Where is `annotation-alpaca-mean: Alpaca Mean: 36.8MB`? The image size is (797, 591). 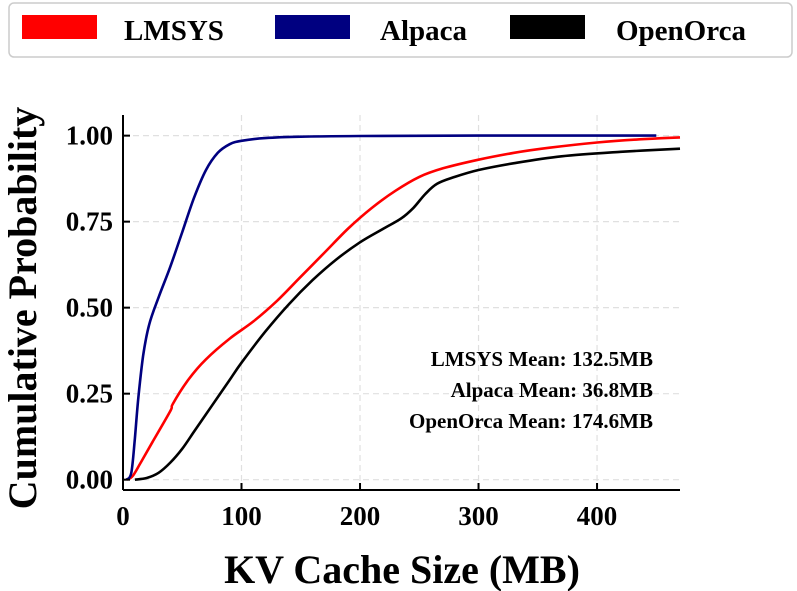 annotation-alpaca-mean: Alpaca Mean: 36.8MB is located at coordinates (552, 390).